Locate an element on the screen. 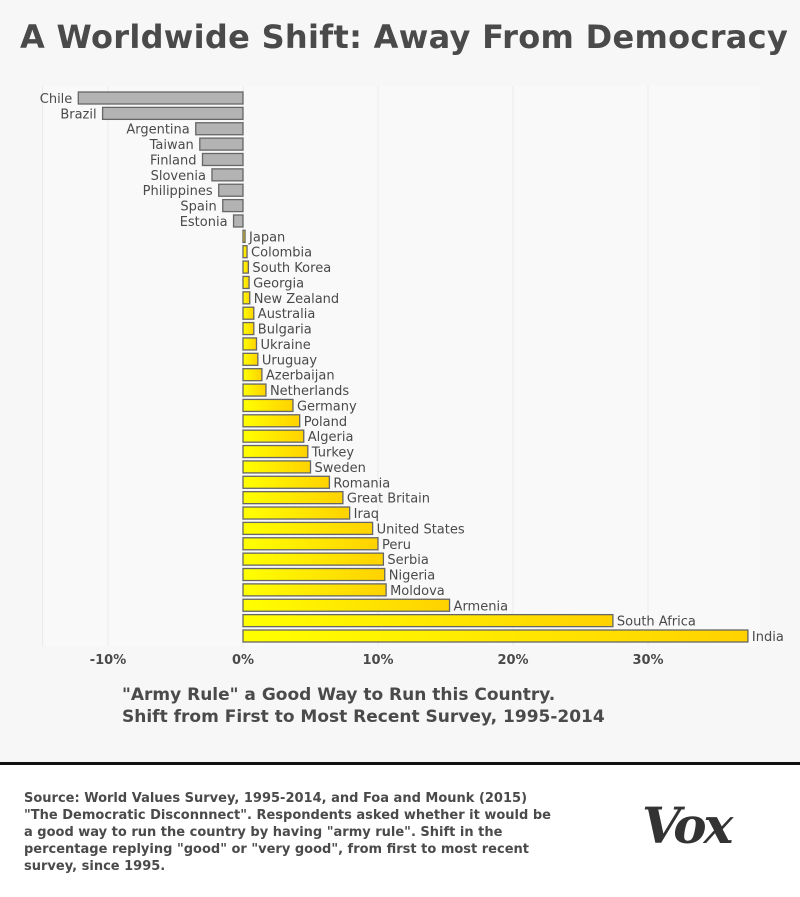 The image size is (800, 897). x-tick-label: 20% is located at coordinates (512, 660).